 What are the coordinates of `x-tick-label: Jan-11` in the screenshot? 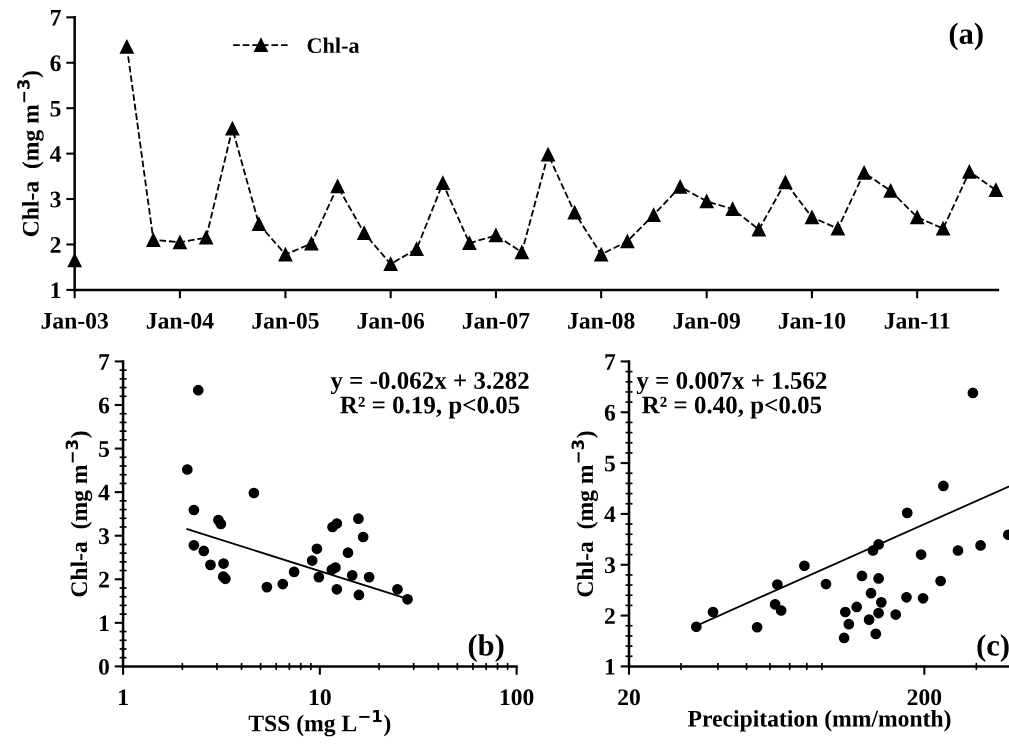 It's located at (917, 320).